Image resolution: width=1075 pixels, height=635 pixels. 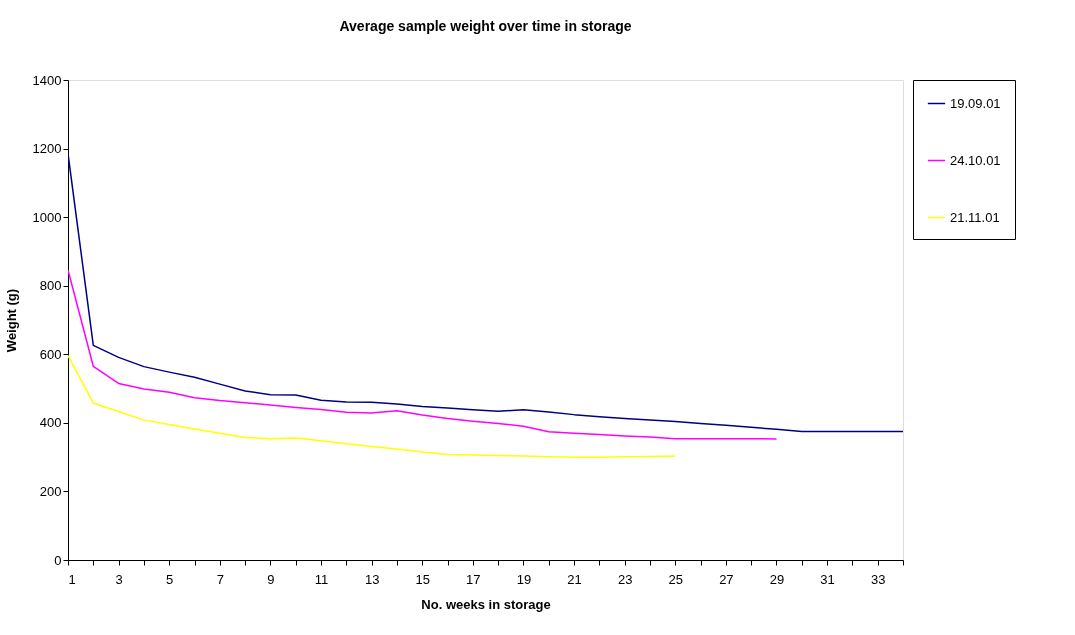 What do you see at coordinates (372, 406) in the screenshot?
I see `line-series` at bounding box center [372, 406].